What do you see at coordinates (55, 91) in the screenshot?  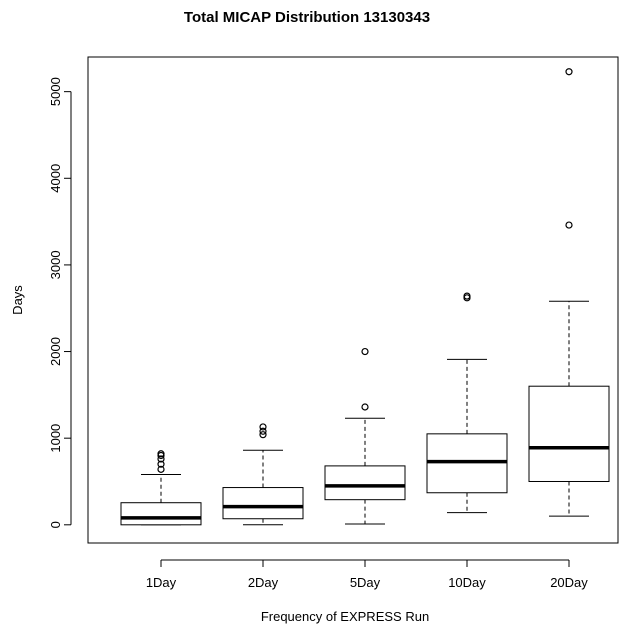 I see `y-tick-label-5000: 5000` at bounding box center [55, 91].